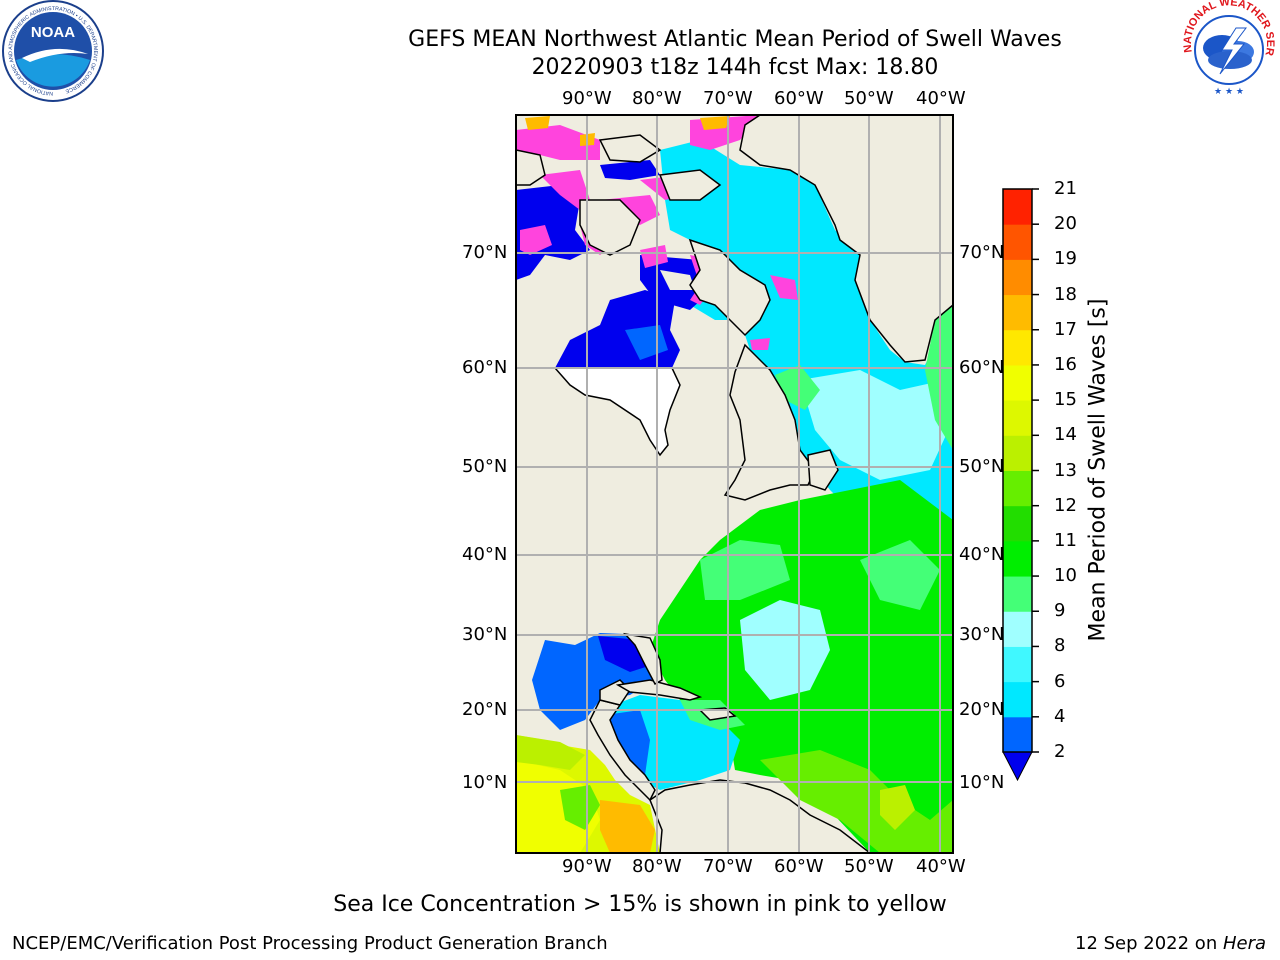  I want to click on colorbar-tick-label: 16, so click(1065, 364).